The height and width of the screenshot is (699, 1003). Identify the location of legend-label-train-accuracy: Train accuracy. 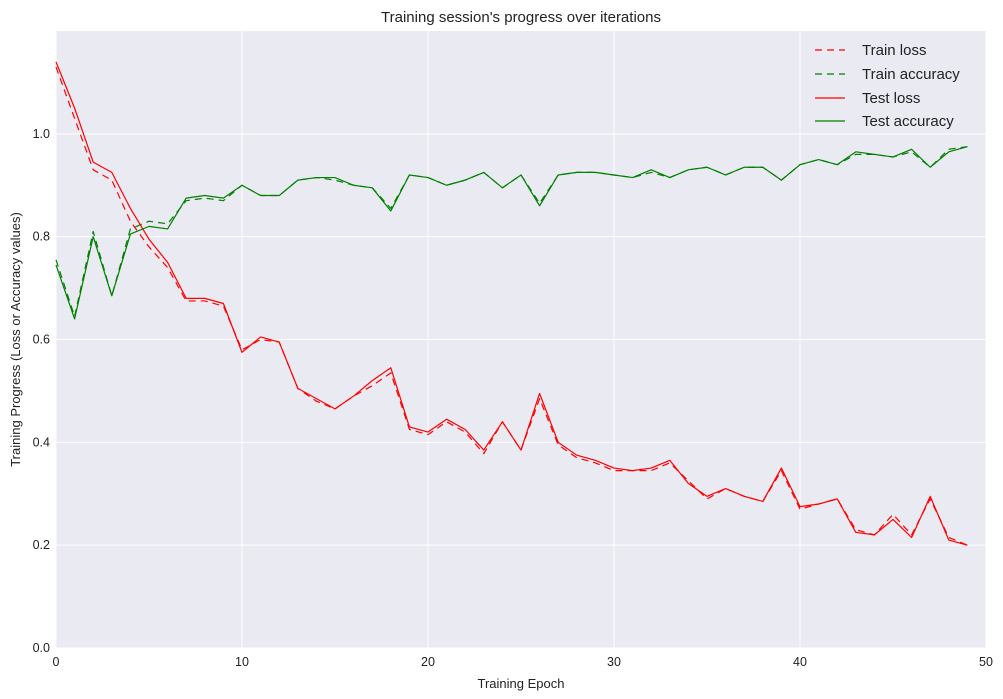
(911, 74).